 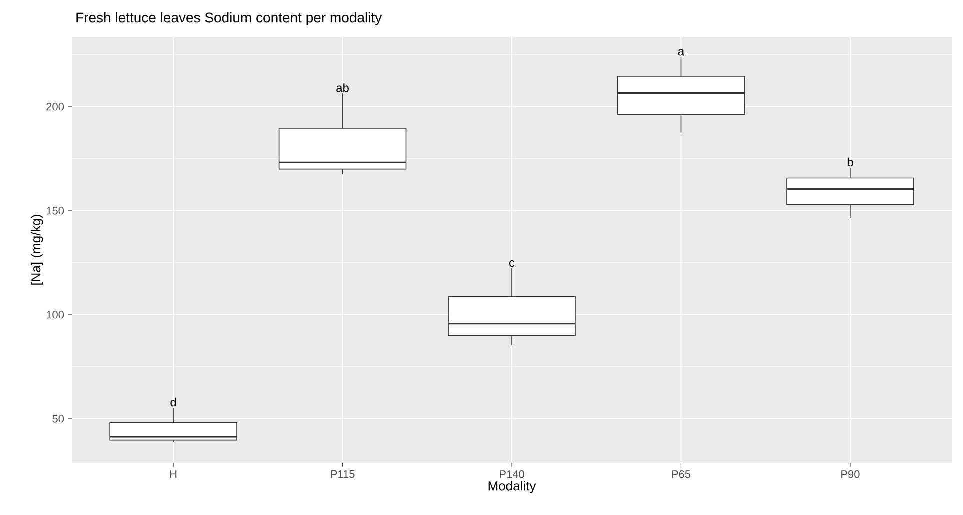 I want to click on annotation: c, so click(x=512, y=264).